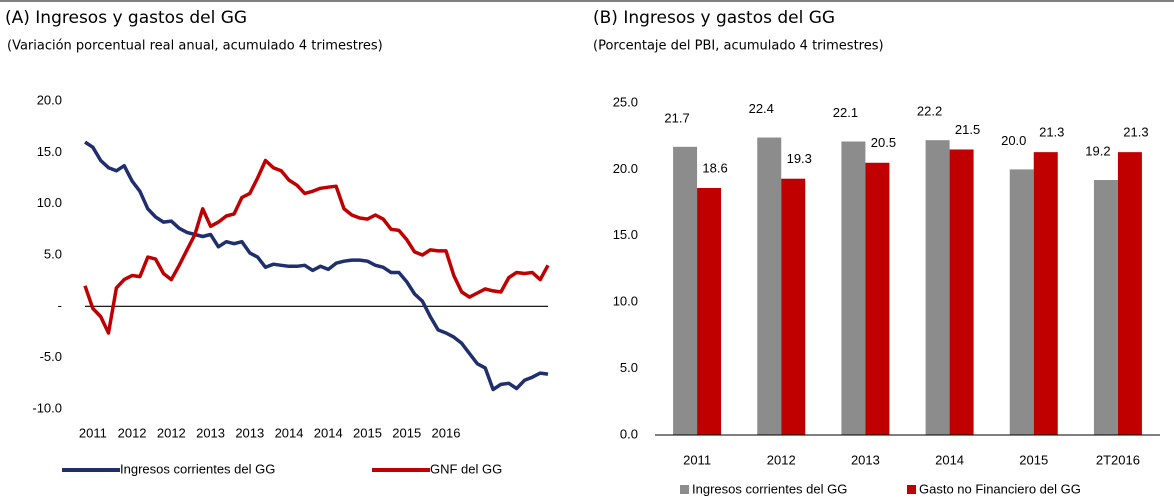  Describe the element at coordinates (466, 468) in the screenshot. I see `legend-label: GNF del GG` at that location.